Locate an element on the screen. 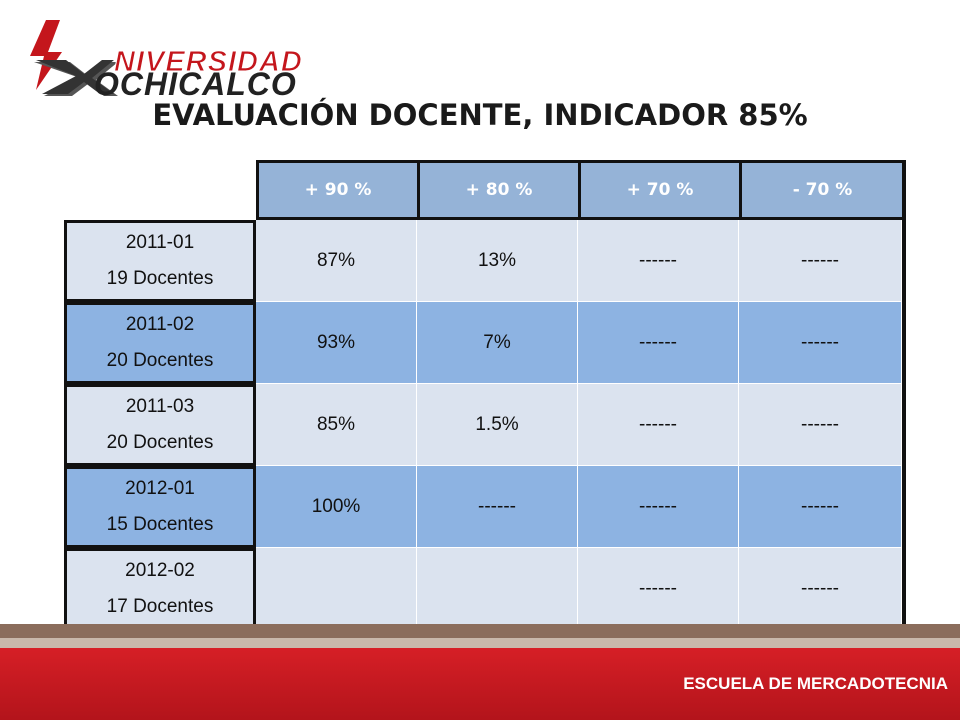 Image resolution: width=960 pixels, height=720 pixels. table-cell: 7% is located at coordinates (497, 343).